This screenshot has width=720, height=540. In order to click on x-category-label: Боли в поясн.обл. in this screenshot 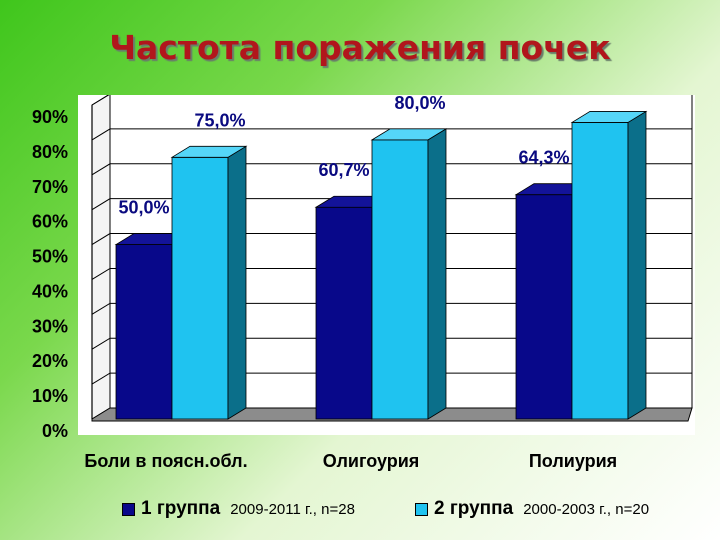, I will do `click(165, 461)`.